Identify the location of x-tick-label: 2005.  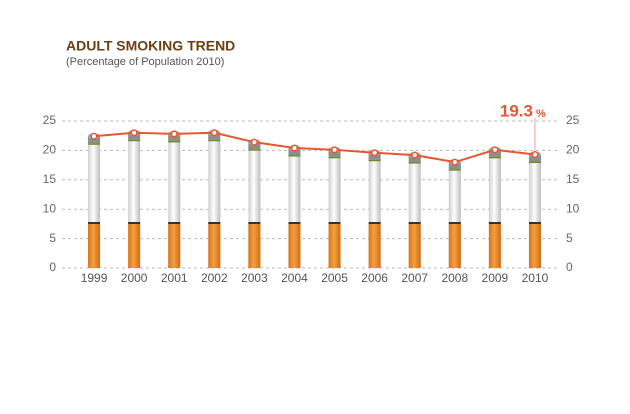
(334, 278).